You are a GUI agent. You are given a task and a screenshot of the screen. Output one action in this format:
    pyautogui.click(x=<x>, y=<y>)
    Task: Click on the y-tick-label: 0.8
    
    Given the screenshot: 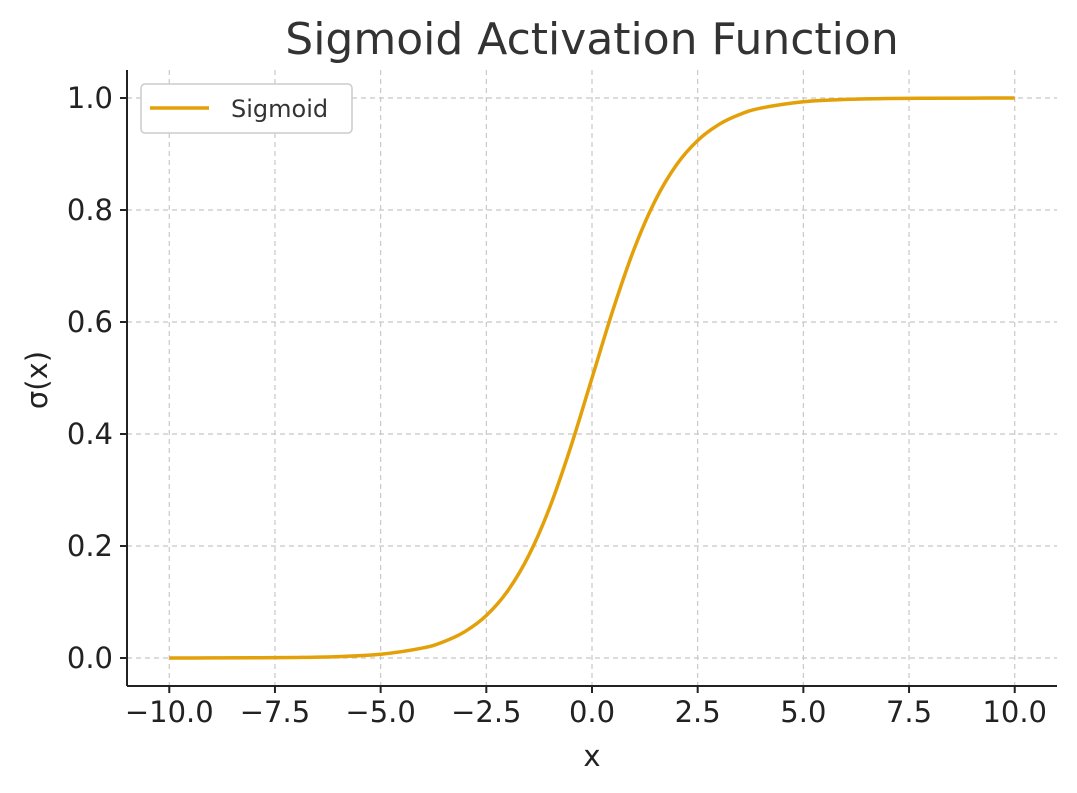 What is the action you would take?
    pyautogui.click(x=90, y=210)
    